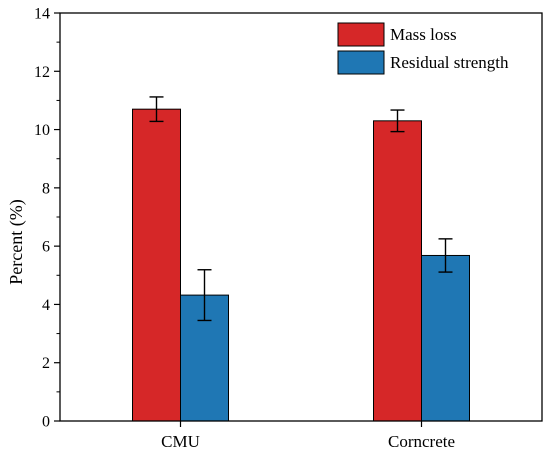  I want to click on y-tick-label: 10, so click(42, 130).